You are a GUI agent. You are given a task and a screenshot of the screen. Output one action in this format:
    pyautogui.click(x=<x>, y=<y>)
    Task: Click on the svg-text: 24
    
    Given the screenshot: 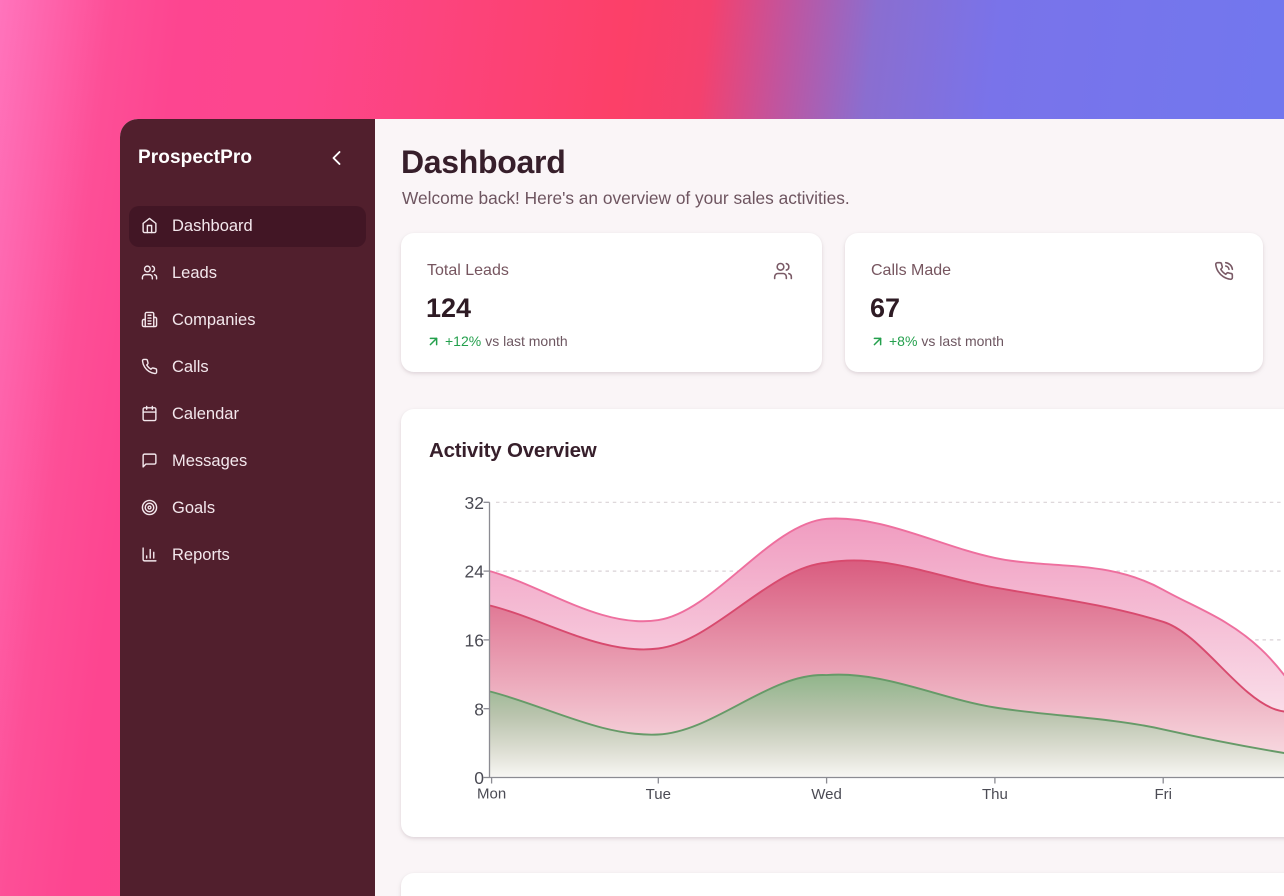 What is the action you would take?
    pyautogui.click(x=475, y=572)
    